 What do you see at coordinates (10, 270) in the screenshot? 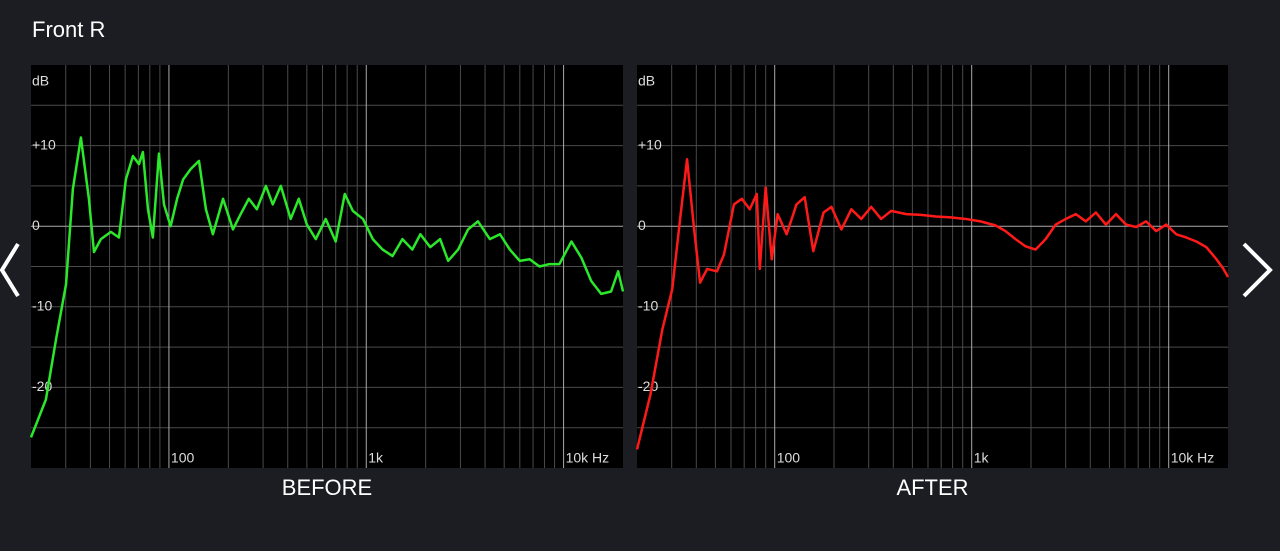
I see `prev-arrow` at bounding box center [10, 270].